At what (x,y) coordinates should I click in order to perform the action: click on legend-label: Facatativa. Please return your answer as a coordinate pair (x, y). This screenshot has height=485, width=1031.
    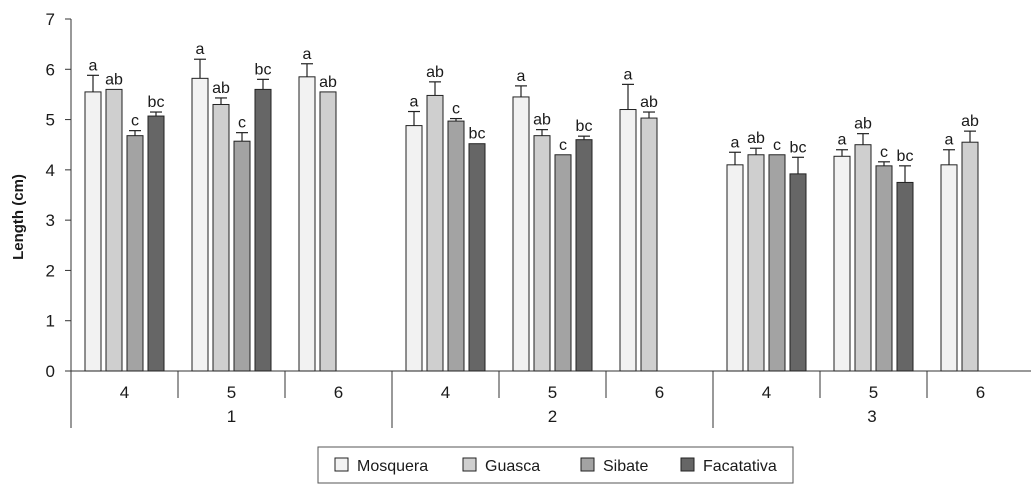
    Looking at the image, I should click on (740, 466).